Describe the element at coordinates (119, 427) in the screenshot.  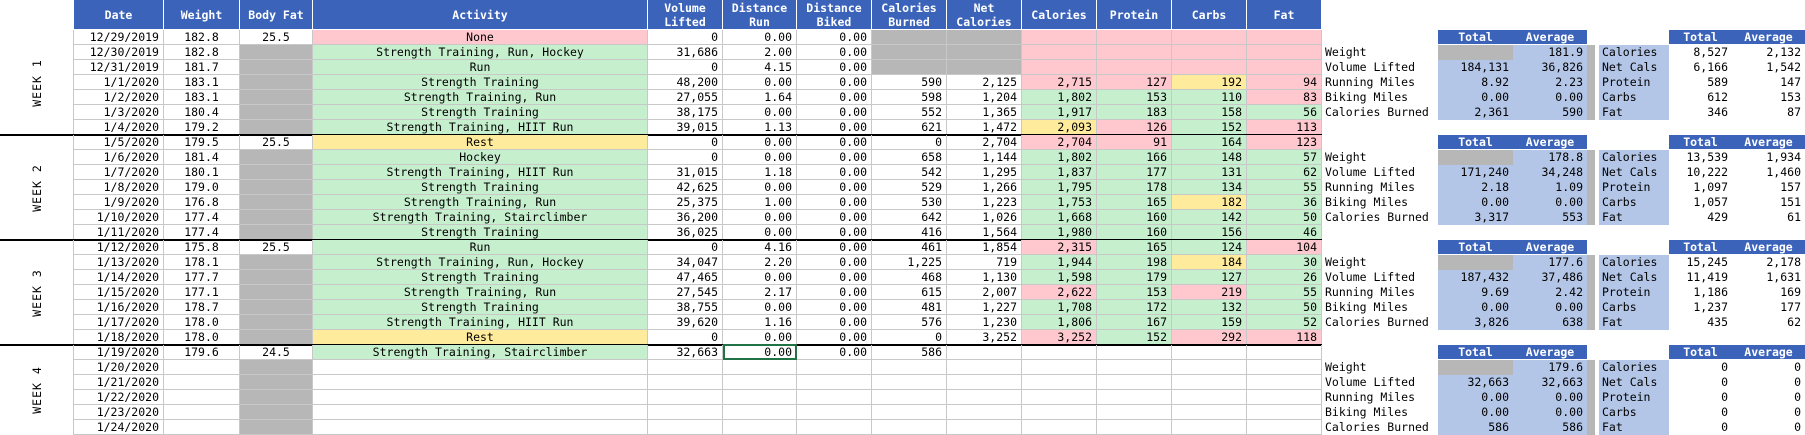
I see `cell-date: 1/24/2020` at that location.